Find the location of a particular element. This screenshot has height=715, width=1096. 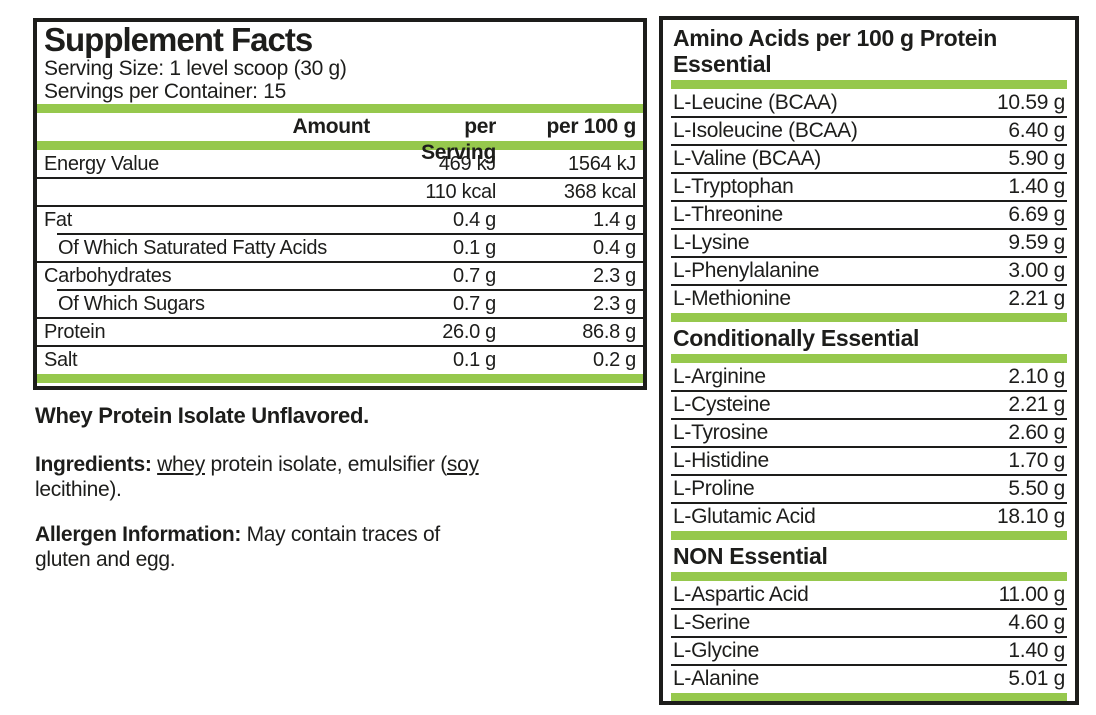

serving-size: Serving Size: 1 level scoop (30 g) is located at coordinates (195, 68).